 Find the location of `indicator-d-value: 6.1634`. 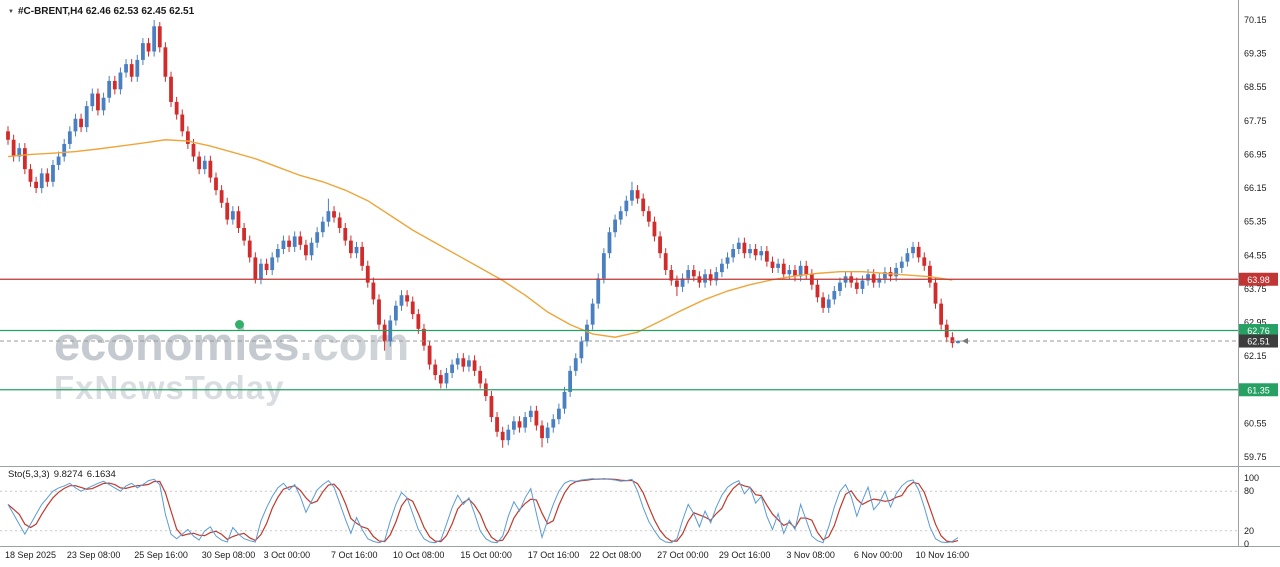

indicator-d-value: 6.1634 is located at coordinates (101, 474).